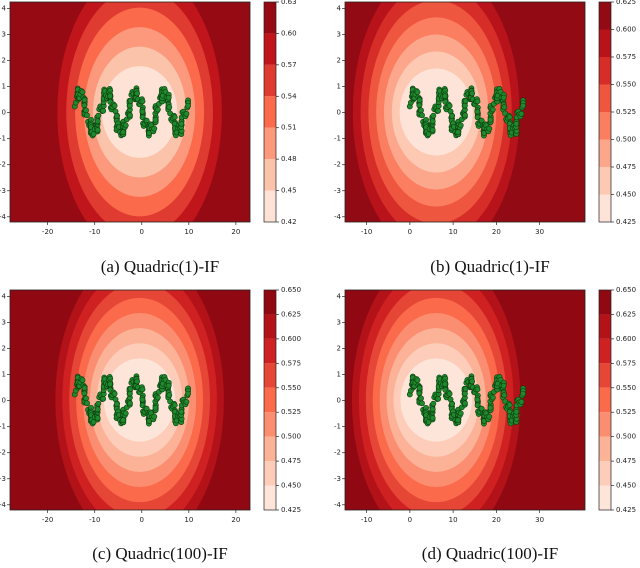  What do you see at coordinates (291, 339) in the screenshot?
I see `colorbar-tick-label: 0.600` at bounding box center [291, 339].